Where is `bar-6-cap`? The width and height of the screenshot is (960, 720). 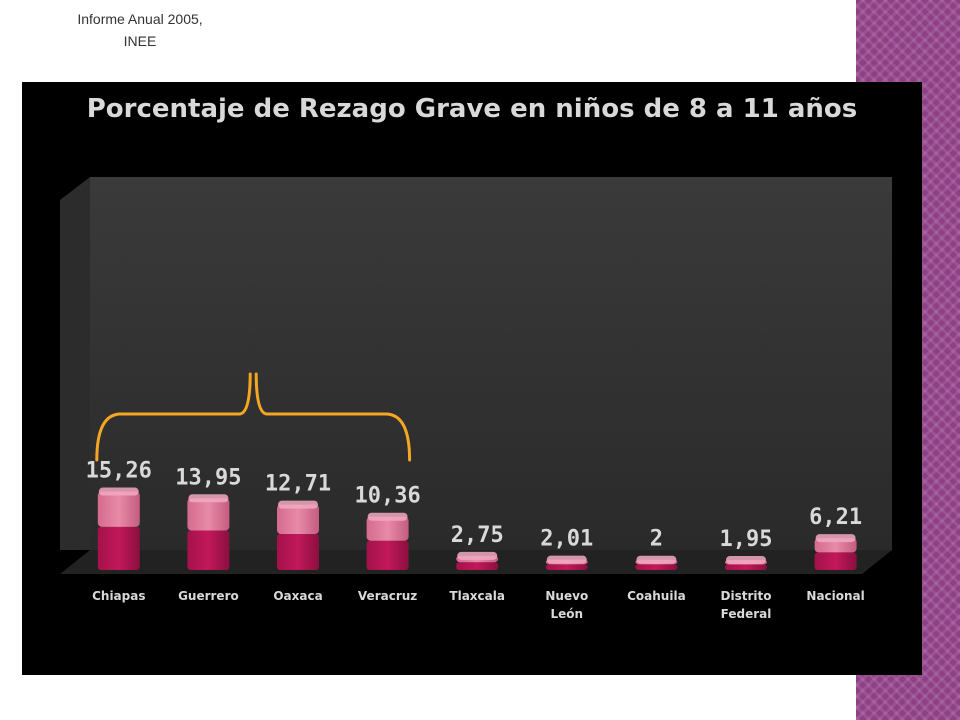
bar-6-cap is located at coordinates (656, 559).